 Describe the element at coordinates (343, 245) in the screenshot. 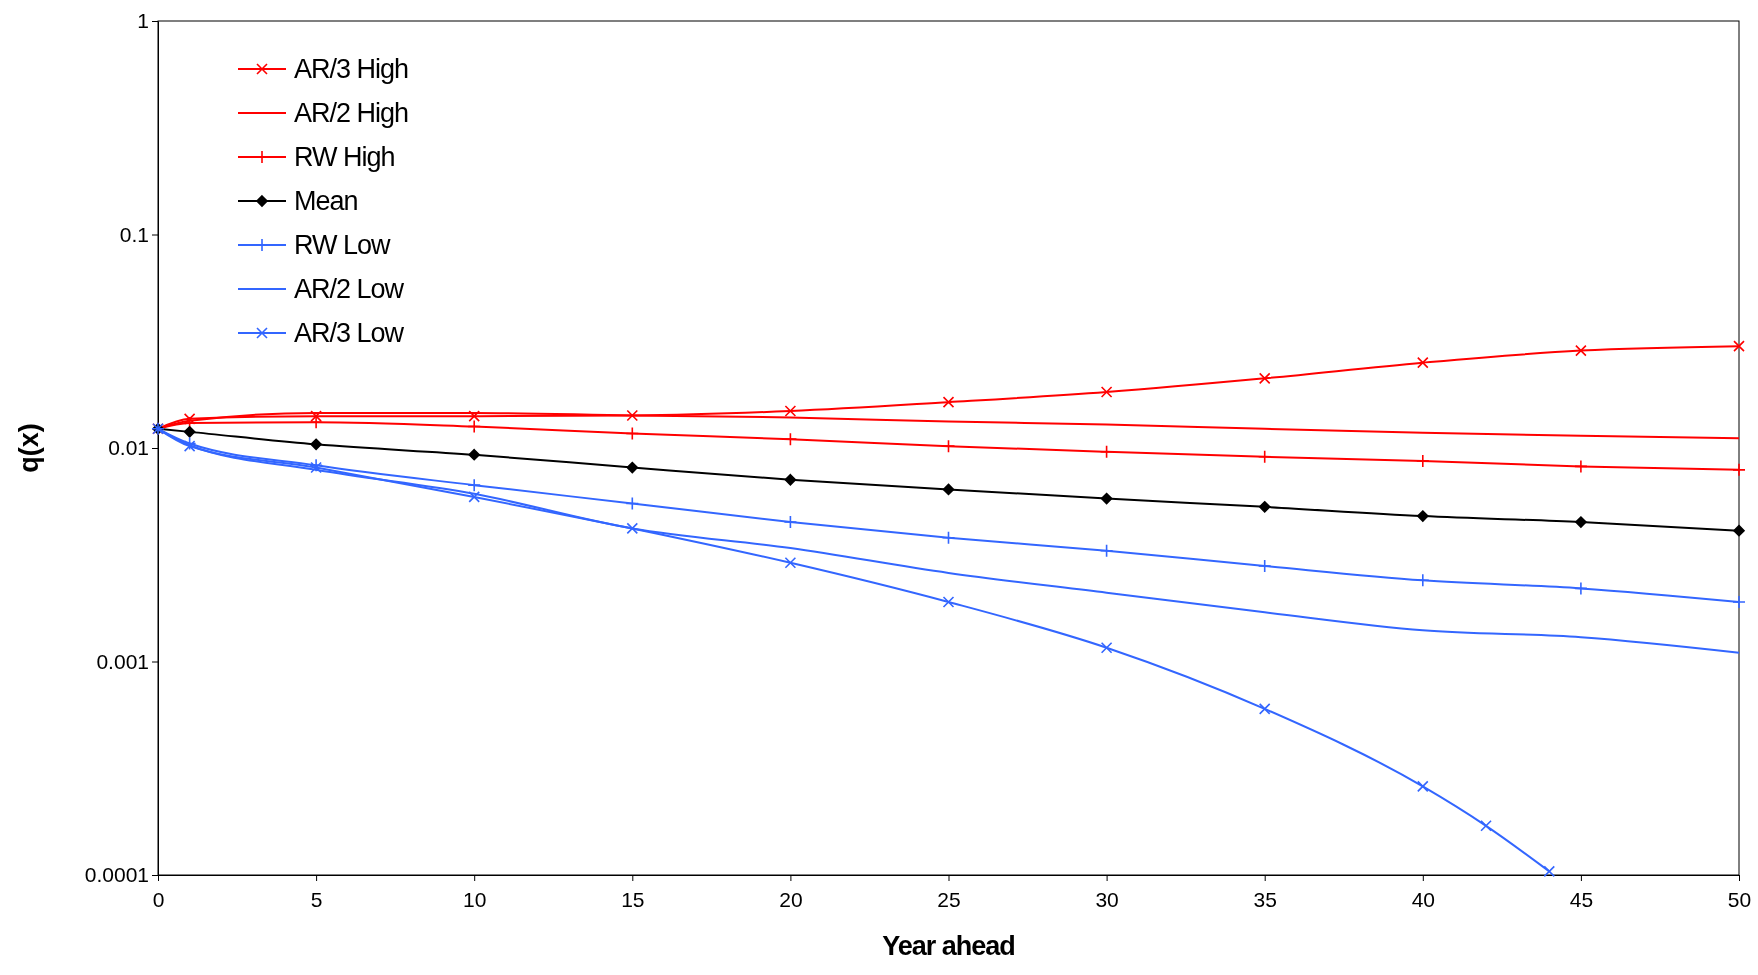

I see `legend-label: RW Low` at that location.